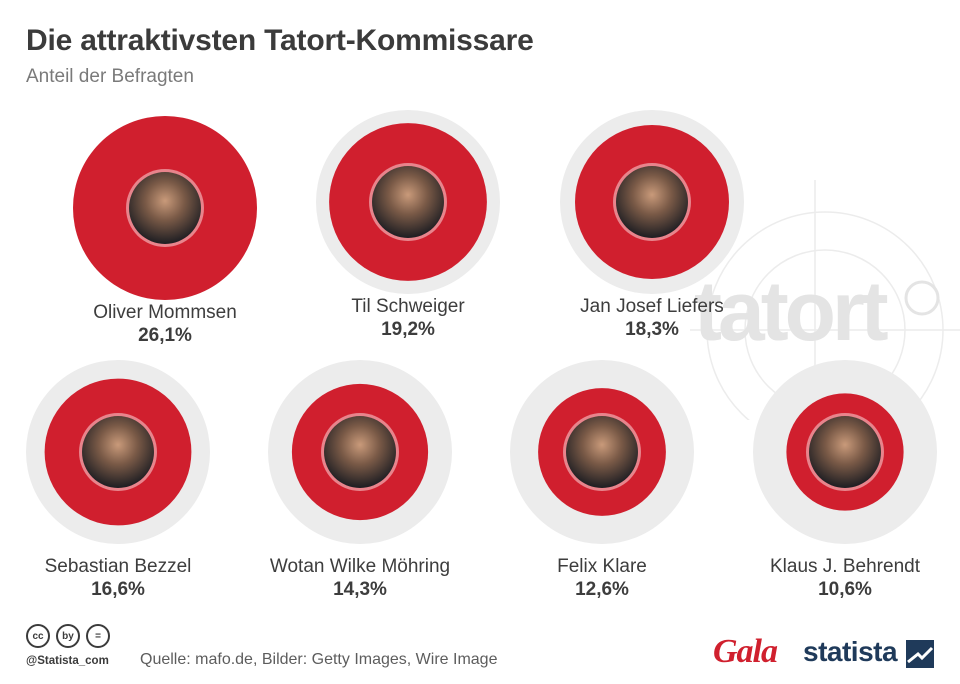 Image resolution: width=960 pixels, height=684 pixels. What do you see at coordinates (791, 311) in the screenshot?
I see `watermark-text: tatort` at bounding box center [791, 311].